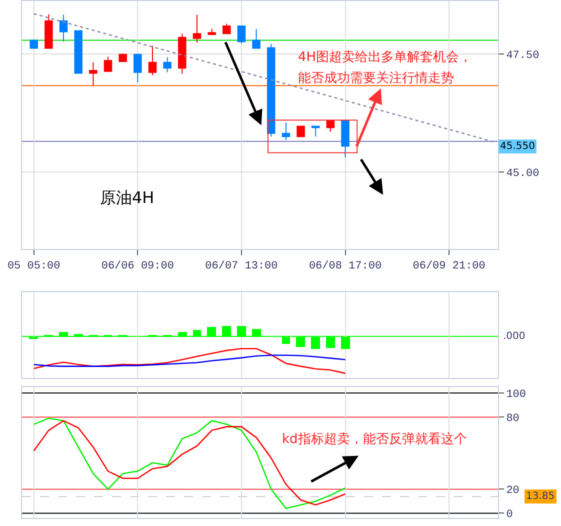 This screenshot has height=526, width=561. What do you see at coordinates (385, 57) in the screenshot?
I see `annotation: 4H图超卖给出多单解套机会，` at bounding box center [385, 57].